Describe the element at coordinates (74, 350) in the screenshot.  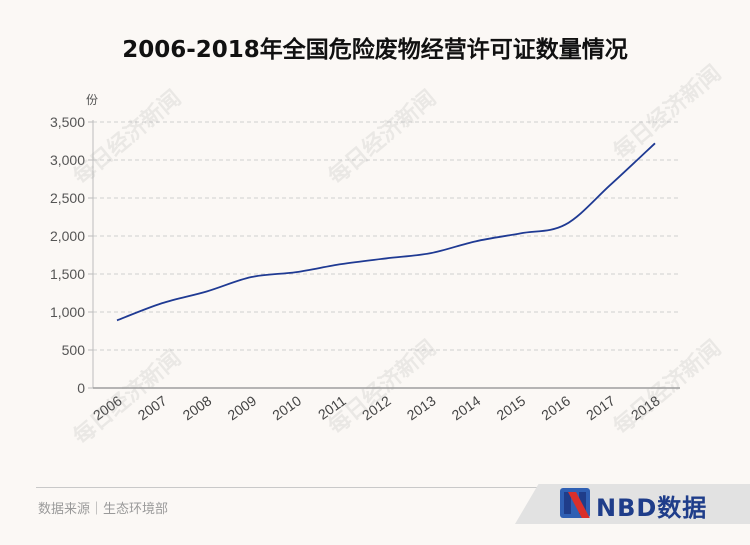
I see `y-tick-label: 500` at that location.